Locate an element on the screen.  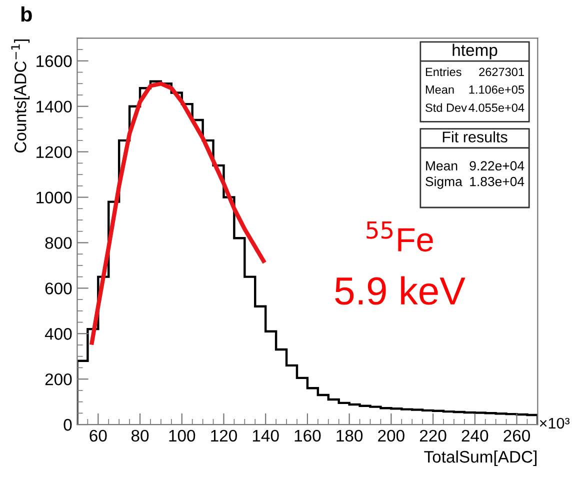
text: b is located at coordinates (26, 14).